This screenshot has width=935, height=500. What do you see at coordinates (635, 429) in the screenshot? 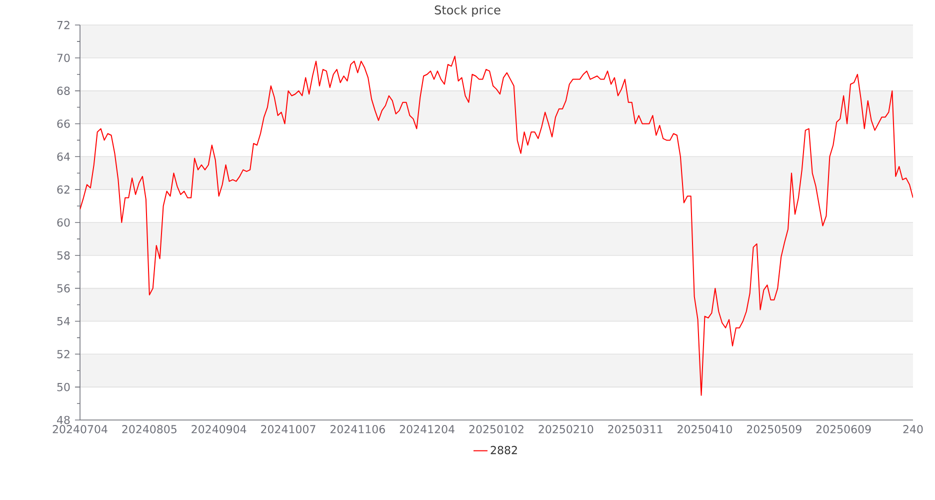
I see `x-tick-label: 20250311` at bounding box center [635, 429].